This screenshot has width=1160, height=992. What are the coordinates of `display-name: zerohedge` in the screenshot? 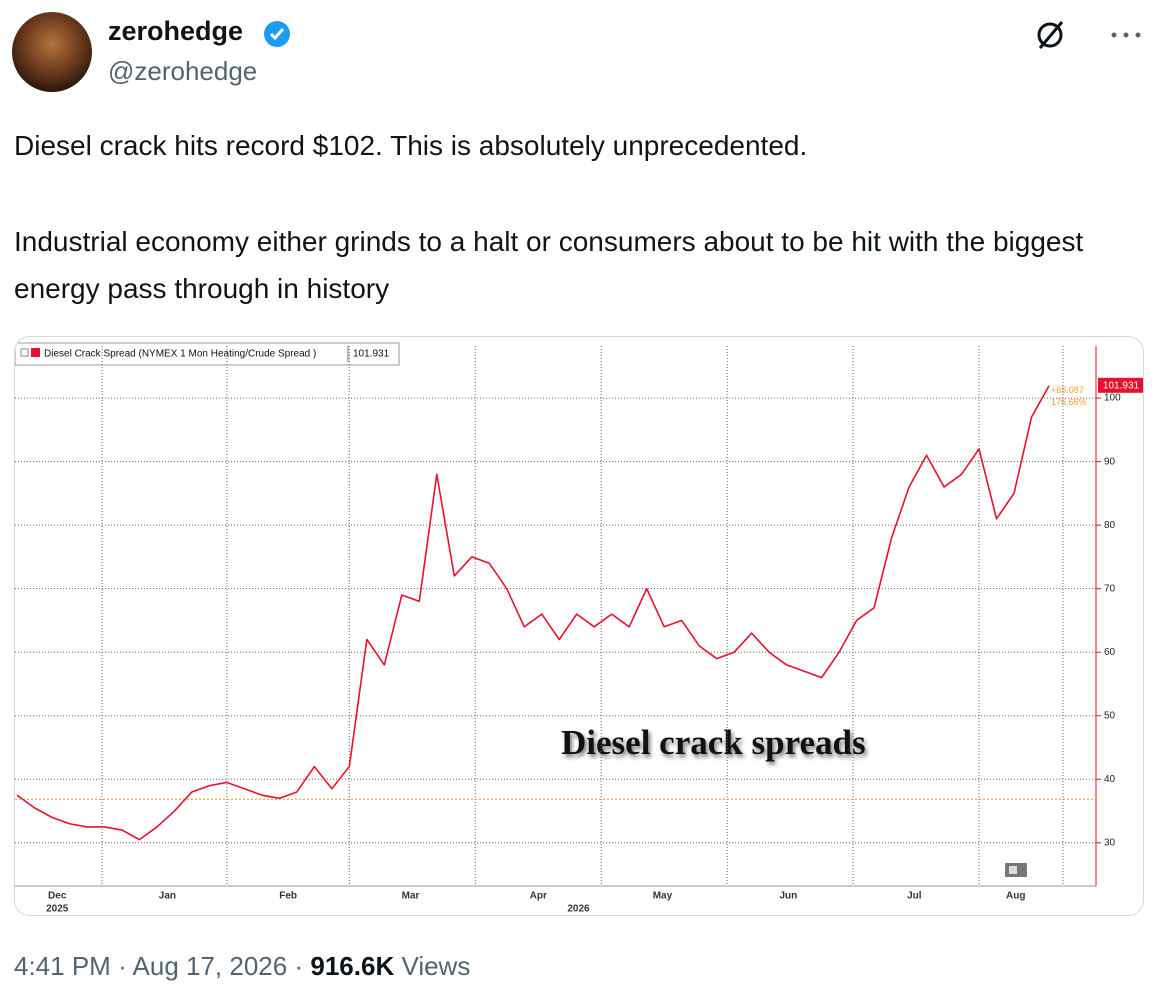 It's located at (176, 31).